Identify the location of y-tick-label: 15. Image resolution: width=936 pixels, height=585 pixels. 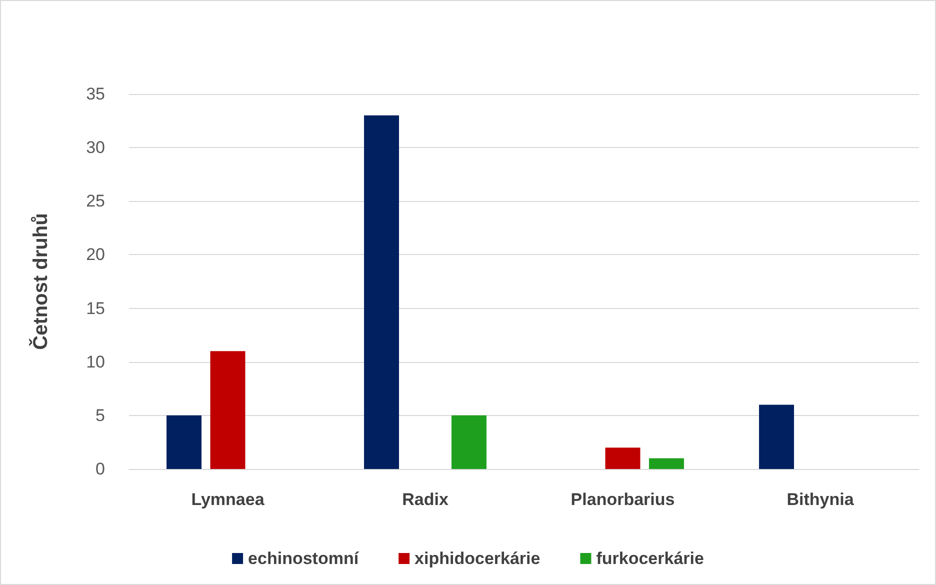
(95, 308).